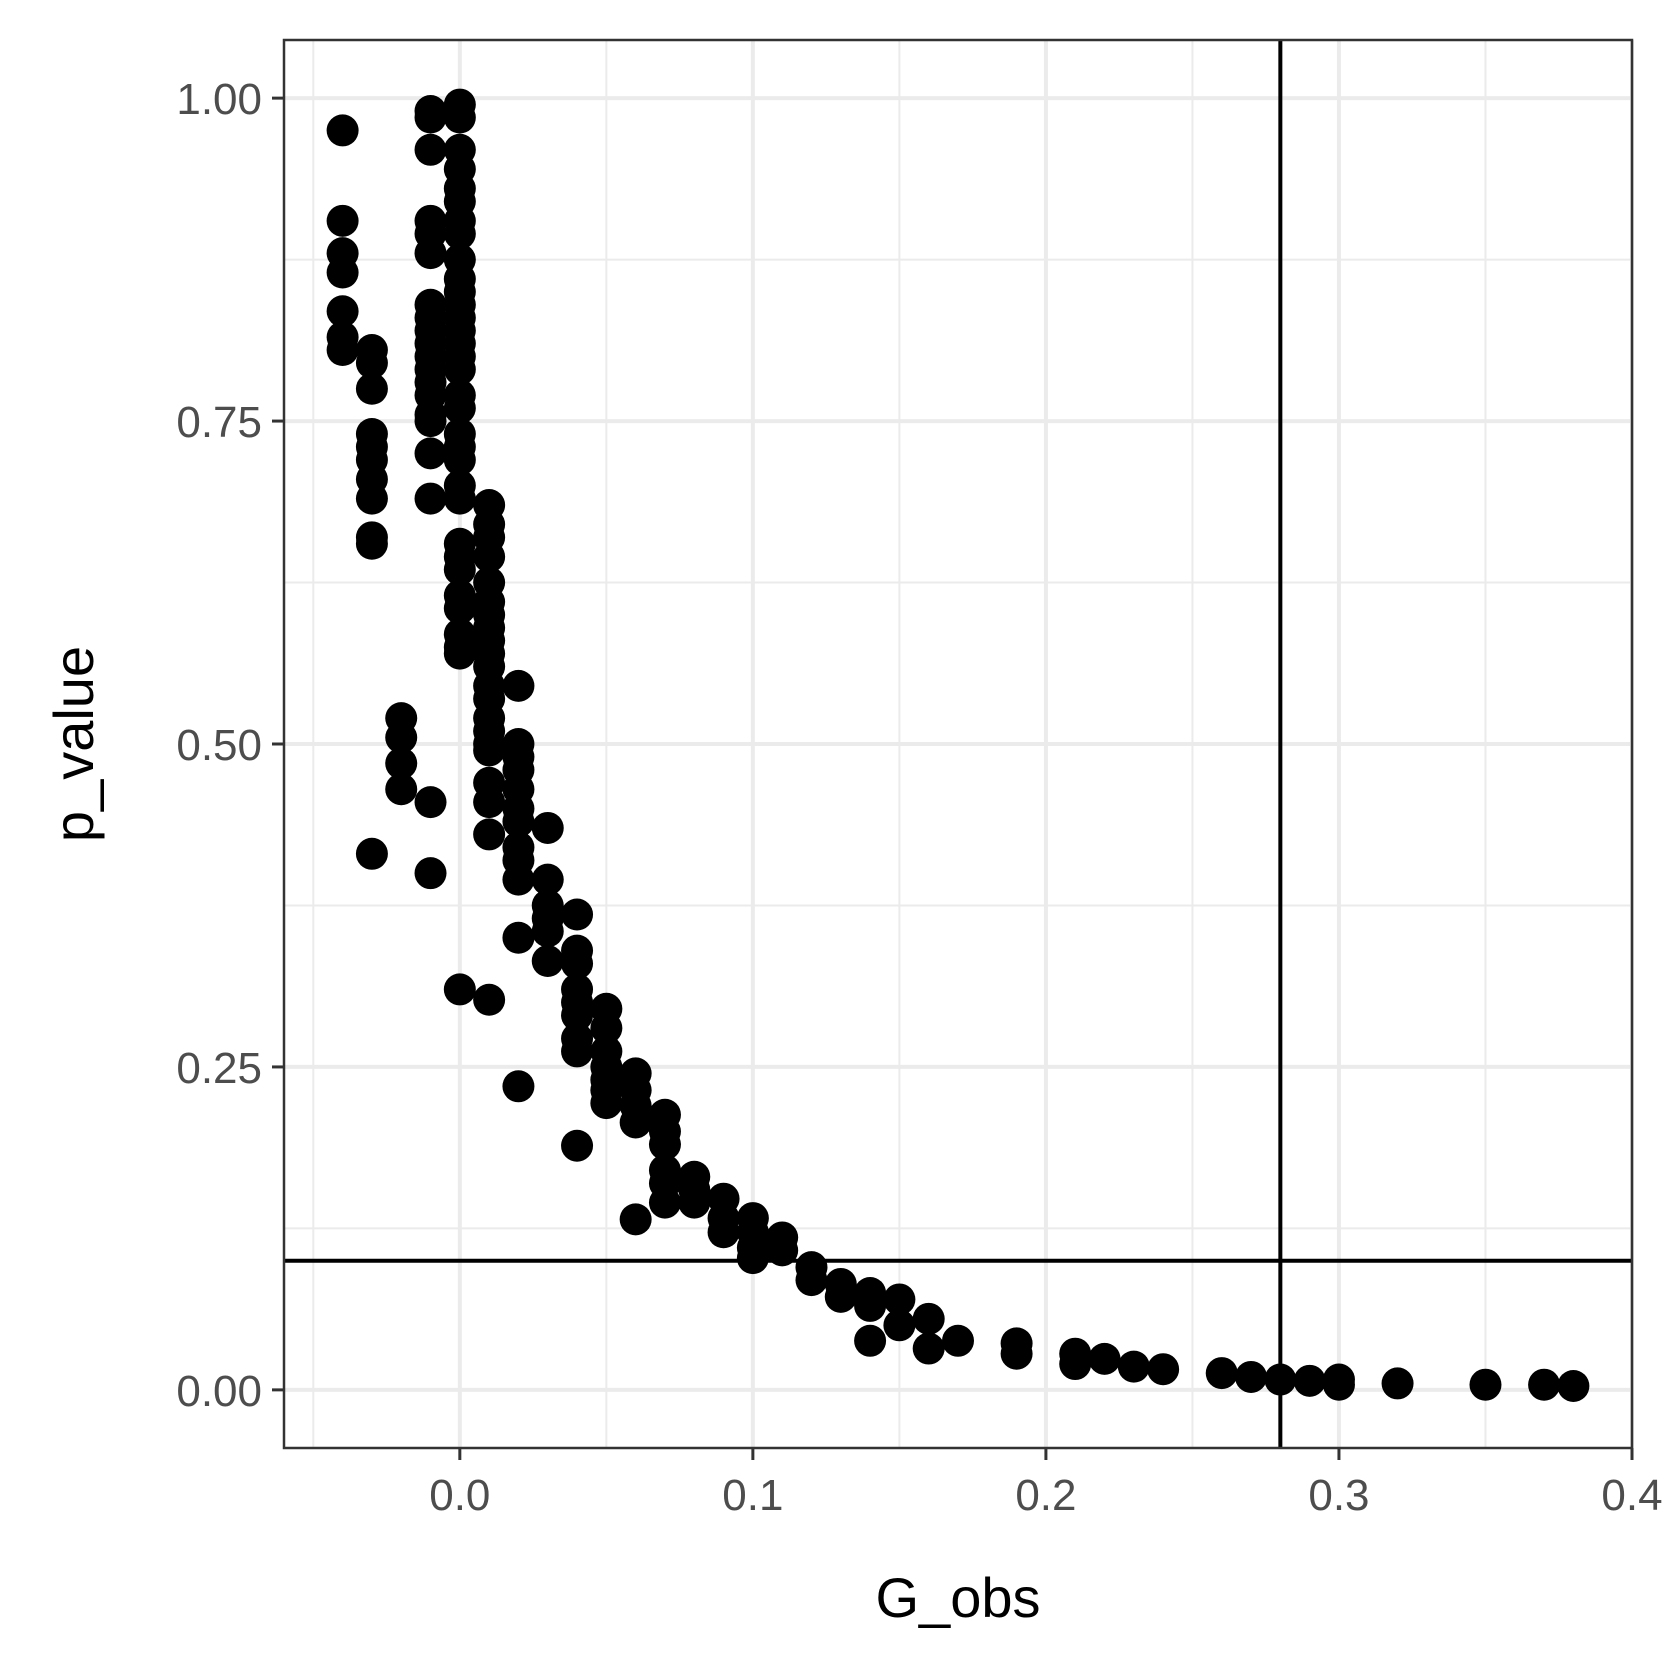  What do you see at coordinates (219, 422) in the screenshot?
I see `y-tick-label: 0.75` at bounding box center [219, 422].